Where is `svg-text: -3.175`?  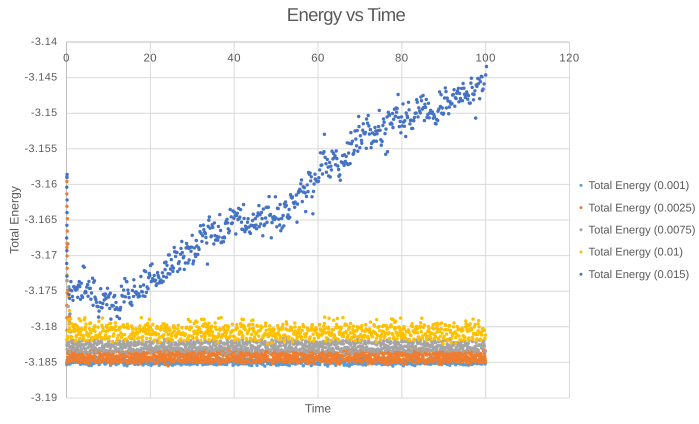
svg-text: -3.175 is located at coordinates (40, 291).